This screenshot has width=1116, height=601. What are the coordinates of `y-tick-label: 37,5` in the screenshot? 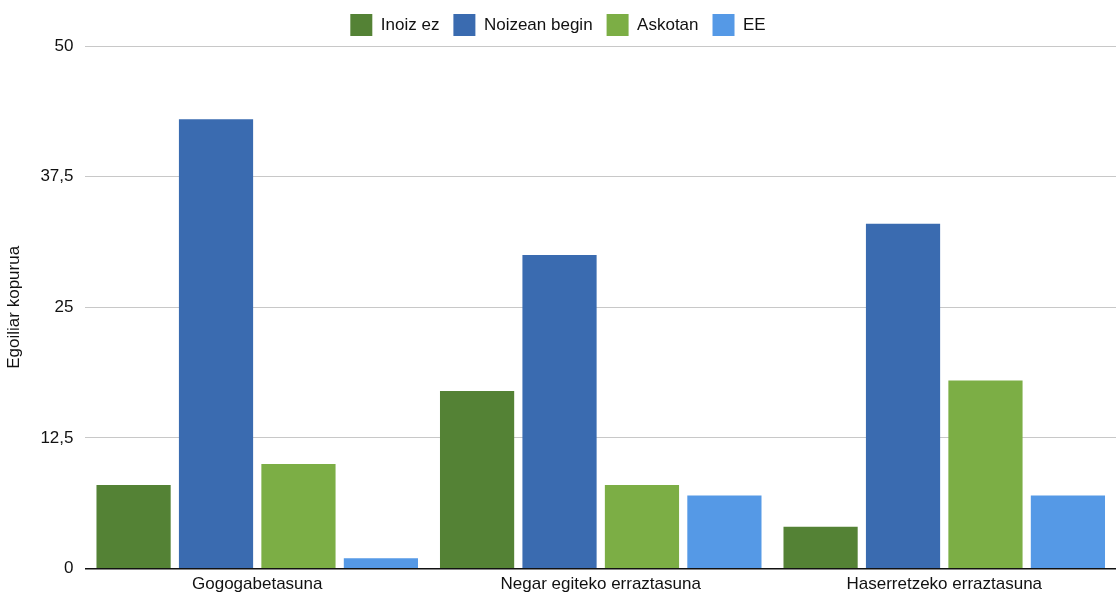 It's located at (57, 176).